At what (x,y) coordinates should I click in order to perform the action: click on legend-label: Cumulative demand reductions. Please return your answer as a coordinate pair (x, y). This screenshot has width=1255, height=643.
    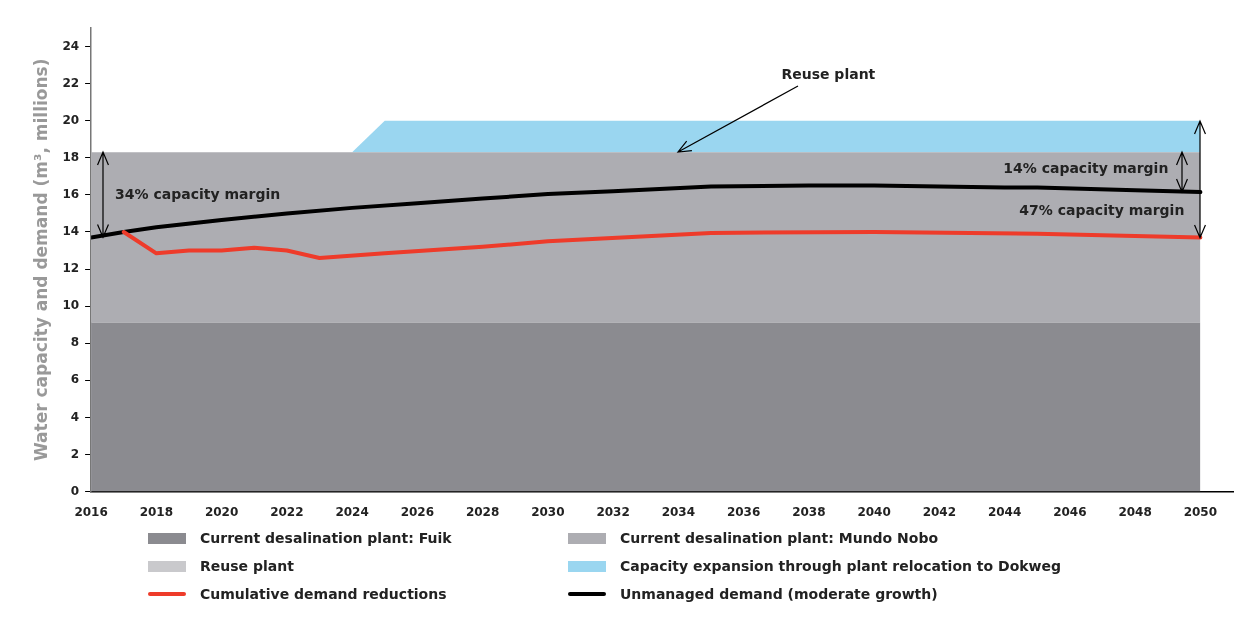
    Looking at the image, I should click on (323, 594).